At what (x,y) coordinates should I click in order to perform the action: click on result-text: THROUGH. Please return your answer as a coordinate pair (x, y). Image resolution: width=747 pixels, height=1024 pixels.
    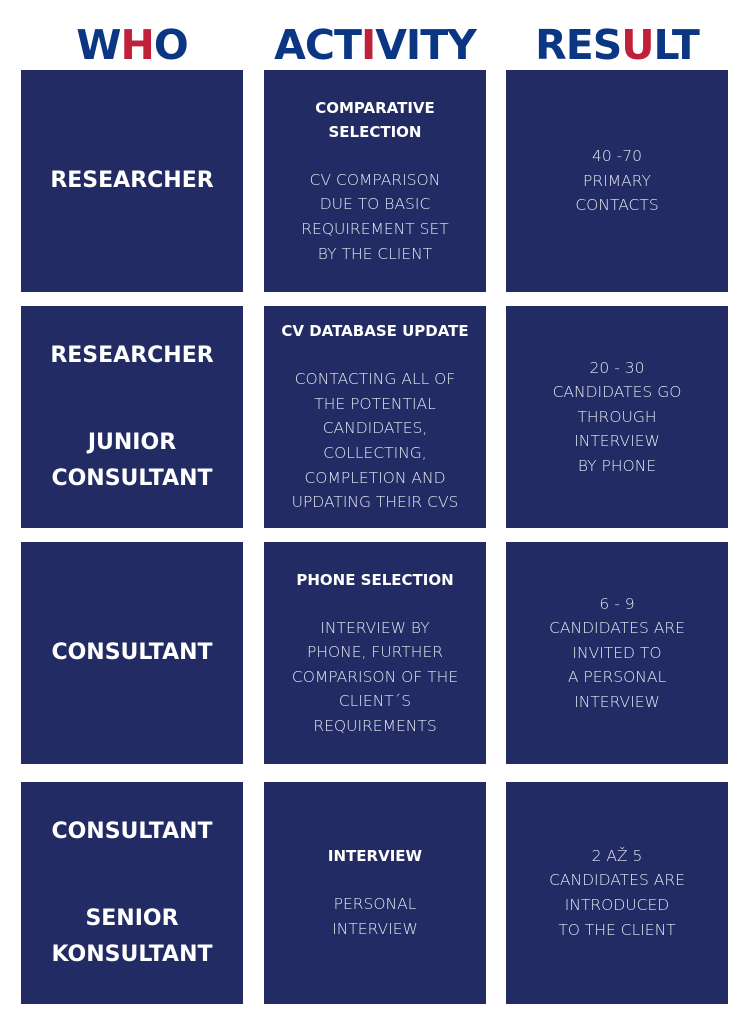
    Looking at the image, I should click on (617, 416).